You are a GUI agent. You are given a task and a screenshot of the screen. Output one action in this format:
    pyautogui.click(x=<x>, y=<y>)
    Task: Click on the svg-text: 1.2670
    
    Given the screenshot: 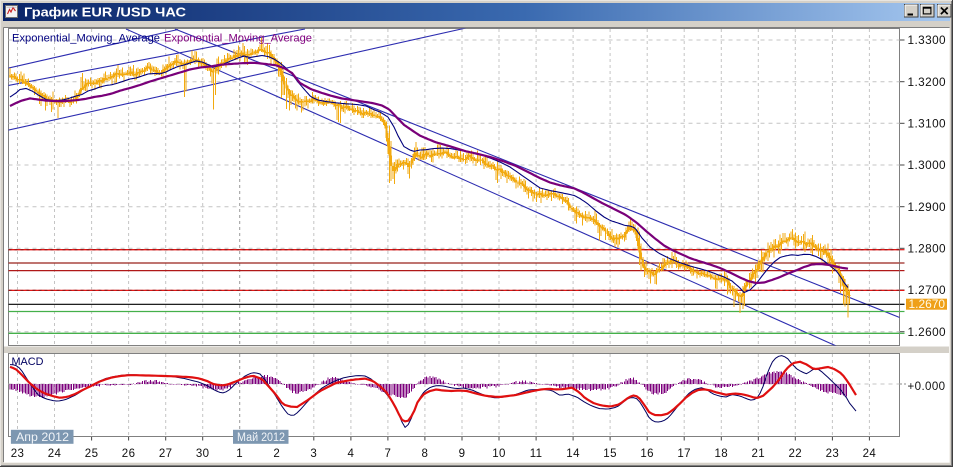 What is the action you would take?
    pyautogui.click(x=927, y=305)
    